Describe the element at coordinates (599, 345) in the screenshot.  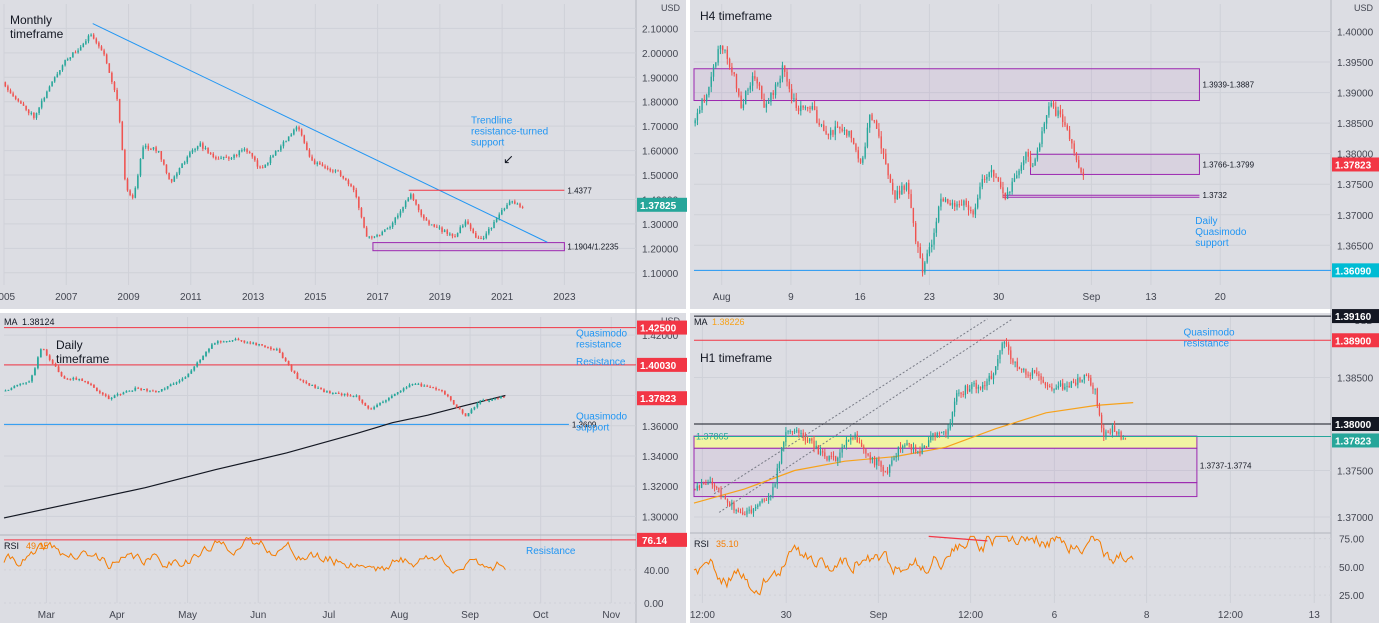
I see `annotation-text: resistance` at that location.